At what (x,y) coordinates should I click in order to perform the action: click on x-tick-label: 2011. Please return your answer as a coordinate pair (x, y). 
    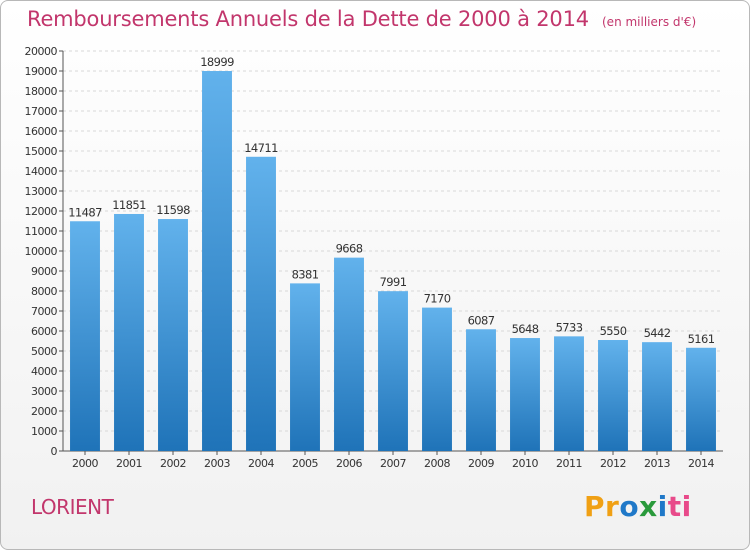
    Looking at the image, I should click on (569, 463).